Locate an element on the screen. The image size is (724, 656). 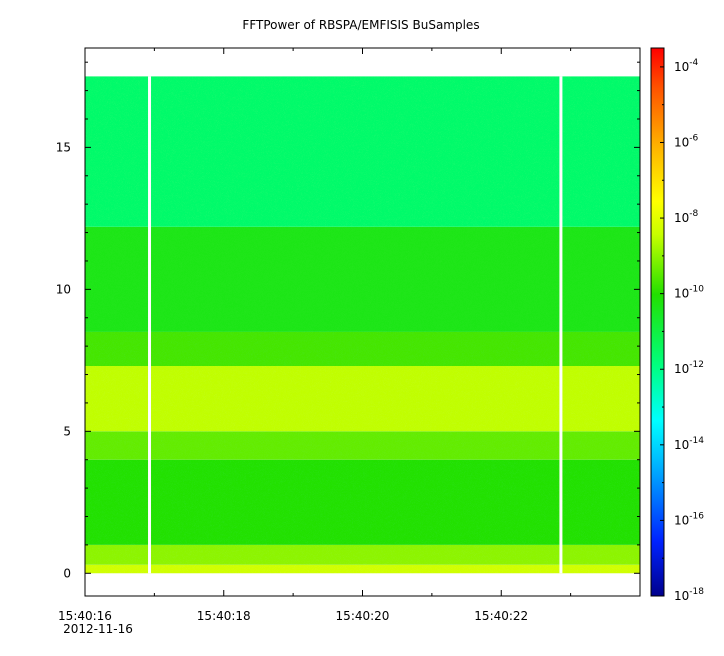
x-tick-label: 15:40:16 is located at coordinates (85, 616).